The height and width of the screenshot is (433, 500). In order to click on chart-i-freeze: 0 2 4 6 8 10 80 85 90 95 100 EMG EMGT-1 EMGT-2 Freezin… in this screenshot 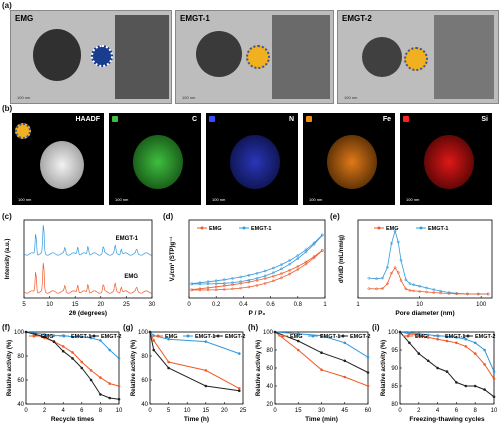, I will do `click(439, 376)`.